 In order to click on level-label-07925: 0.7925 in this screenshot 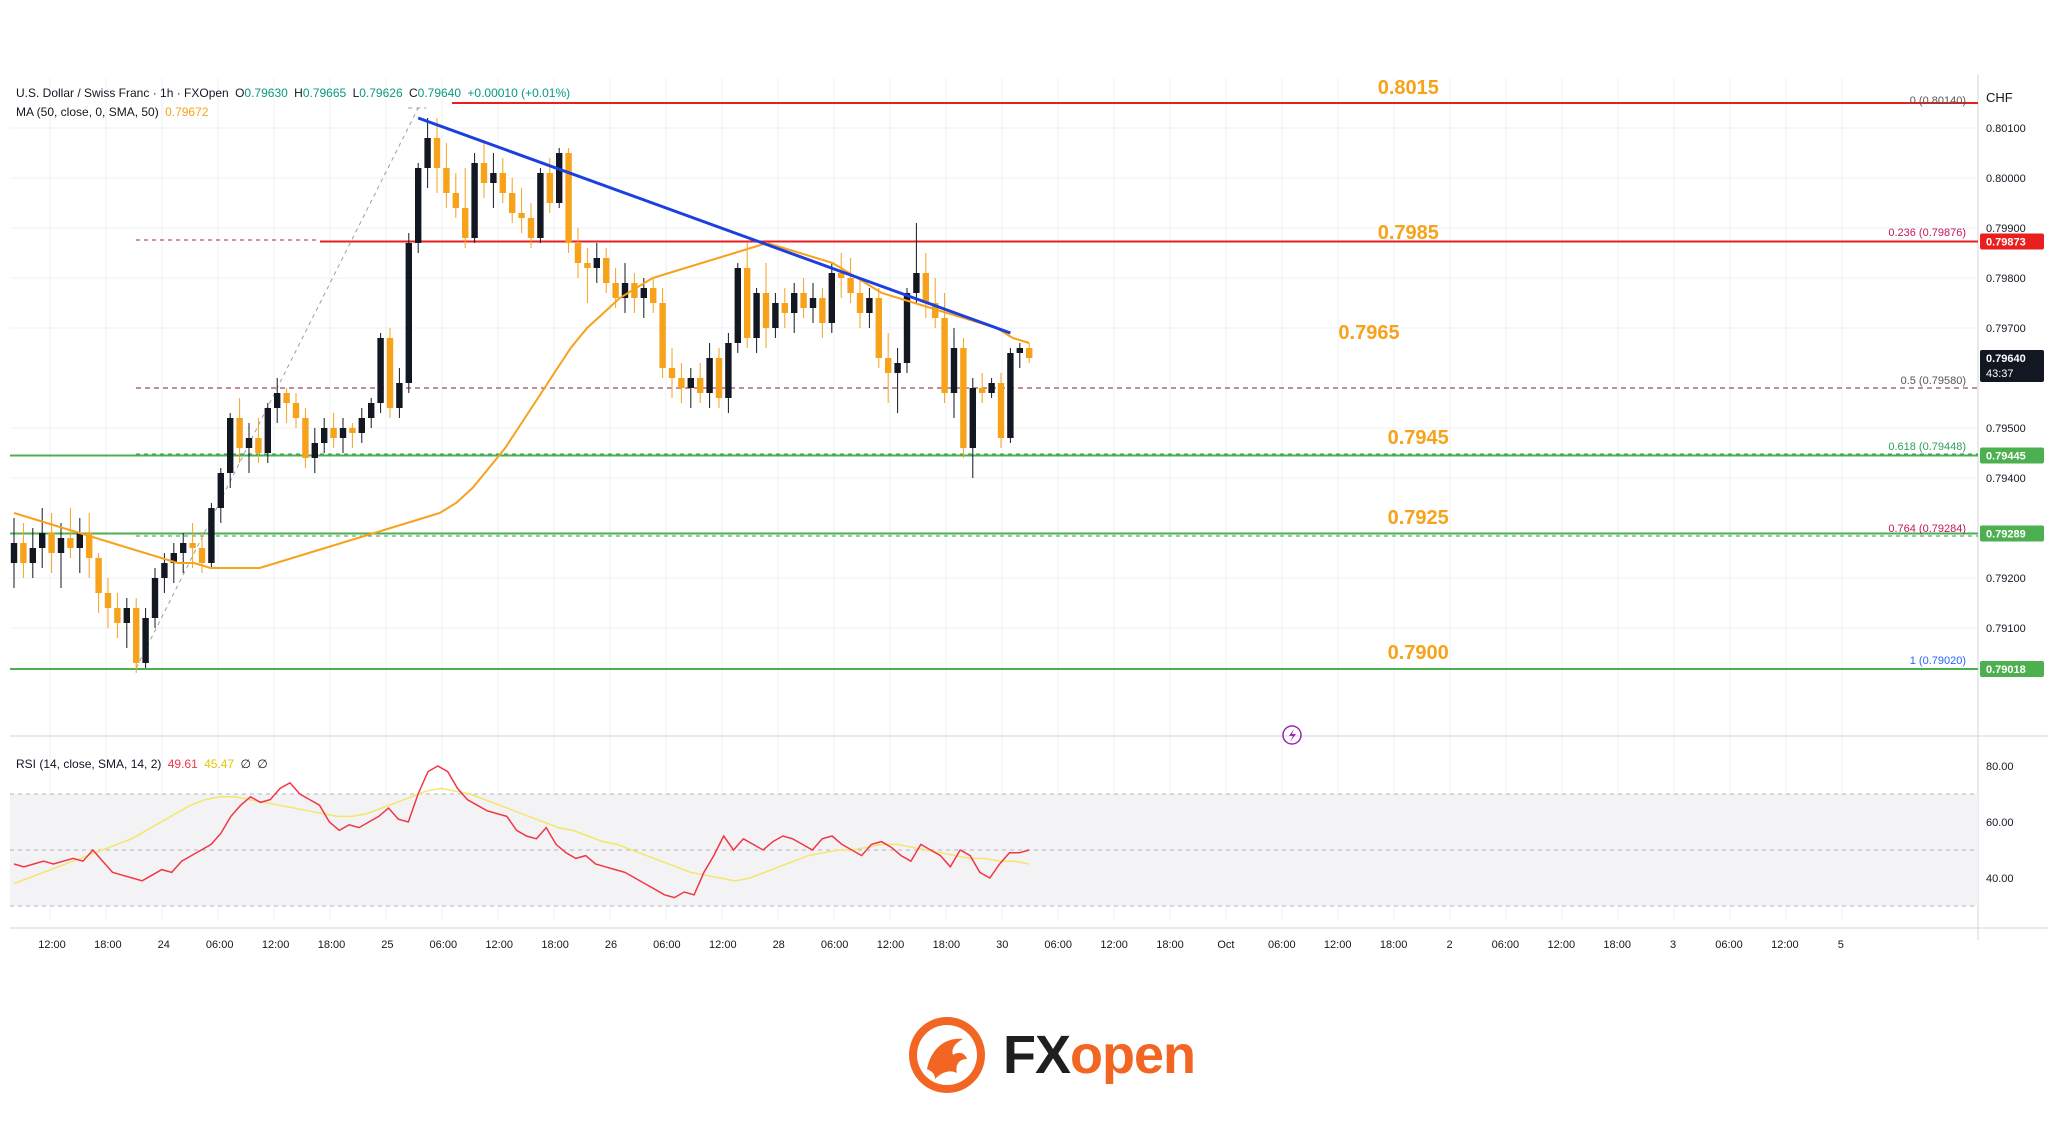, I will do `click(1418, 518)`.